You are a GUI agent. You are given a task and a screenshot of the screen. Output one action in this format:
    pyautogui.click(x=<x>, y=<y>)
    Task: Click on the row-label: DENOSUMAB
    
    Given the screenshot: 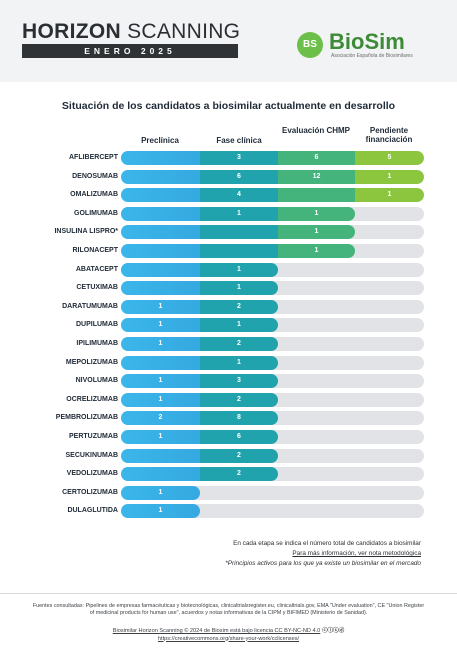 What is the action you would take?
    pyautogui.click(x=95, y=176)
    